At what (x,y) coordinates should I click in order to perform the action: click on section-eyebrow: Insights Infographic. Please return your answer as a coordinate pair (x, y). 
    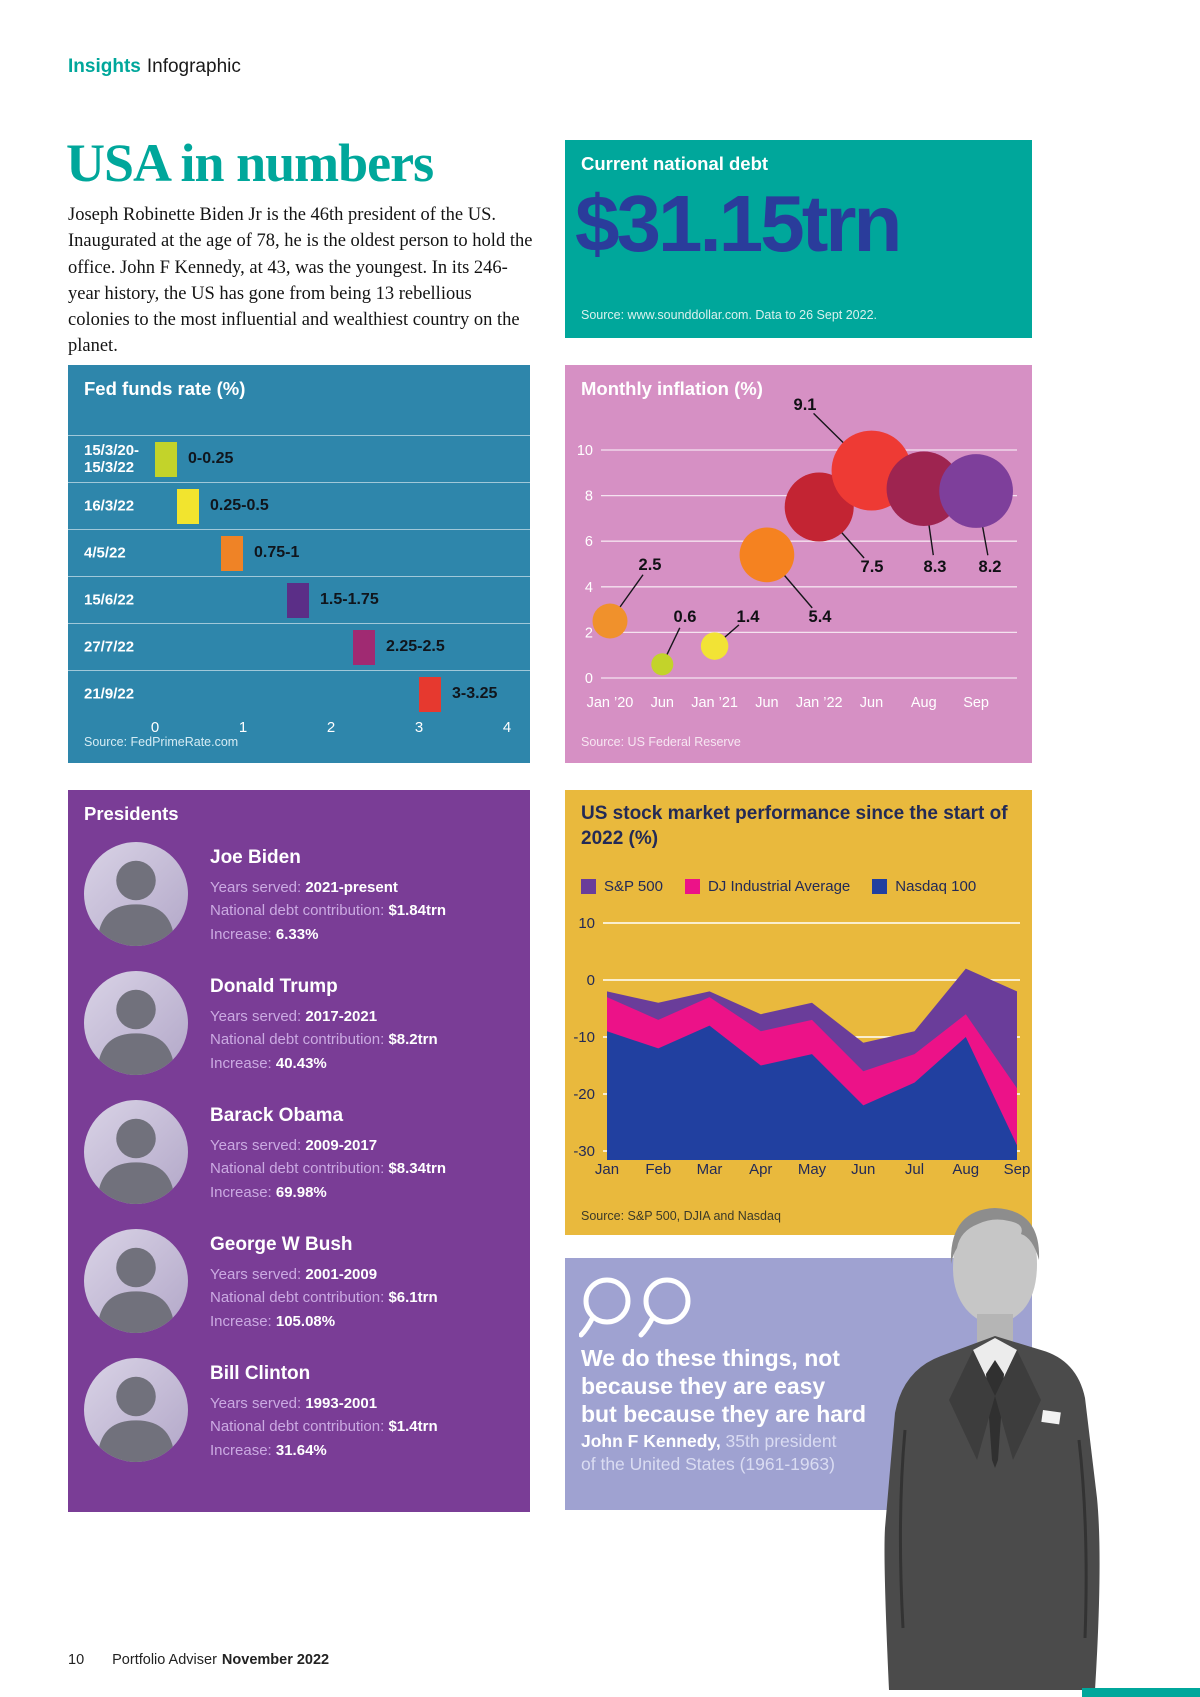
    Looking at the image, I should click on (154, 67).